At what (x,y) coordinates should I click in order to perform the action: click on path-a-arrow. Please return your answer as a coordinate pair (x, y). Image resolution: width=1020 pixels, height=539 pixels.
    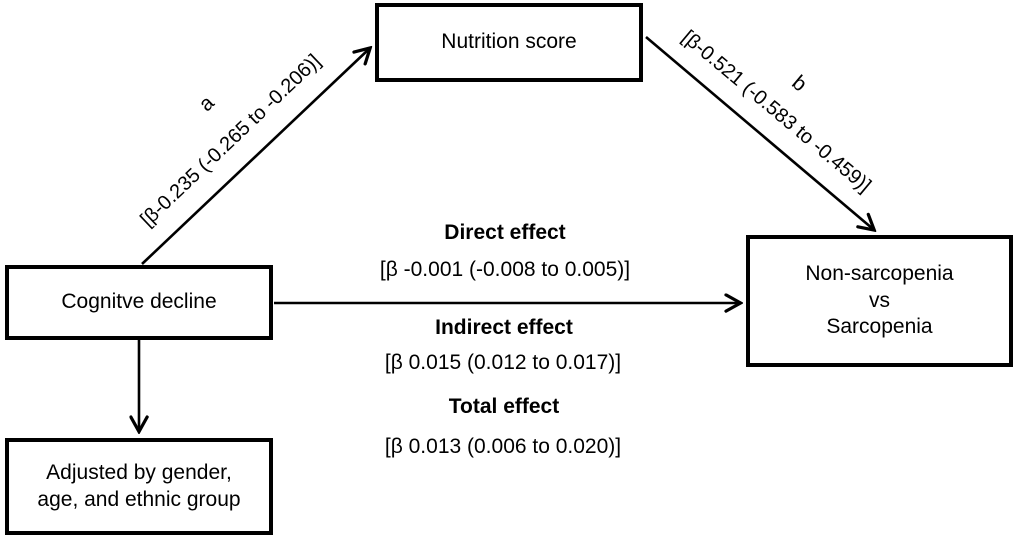
    Looking at the image, I should click on (255, 157).